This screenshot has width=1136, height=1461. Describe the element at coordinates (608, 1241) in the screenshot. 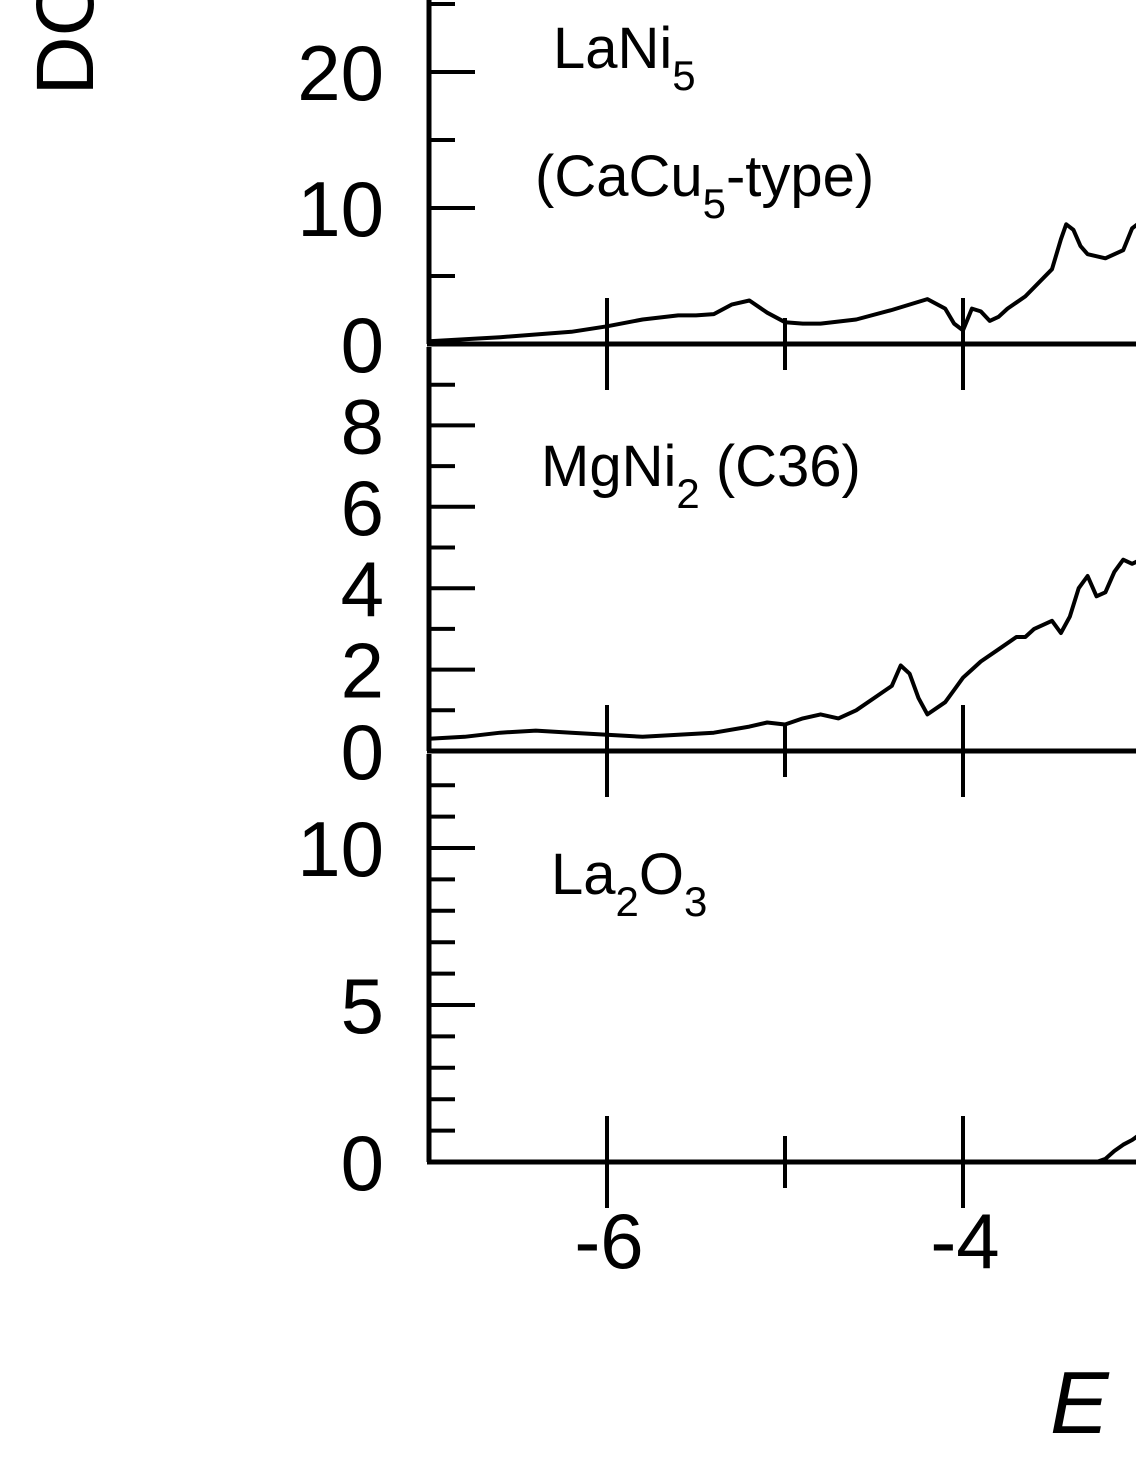

I see `x-tick-label: -6` at that location.